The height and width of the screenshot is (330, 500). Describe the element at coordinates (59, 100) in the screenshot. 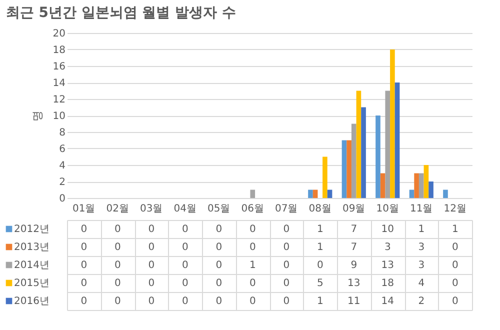

I see `y-tick-label: 12` at that location.